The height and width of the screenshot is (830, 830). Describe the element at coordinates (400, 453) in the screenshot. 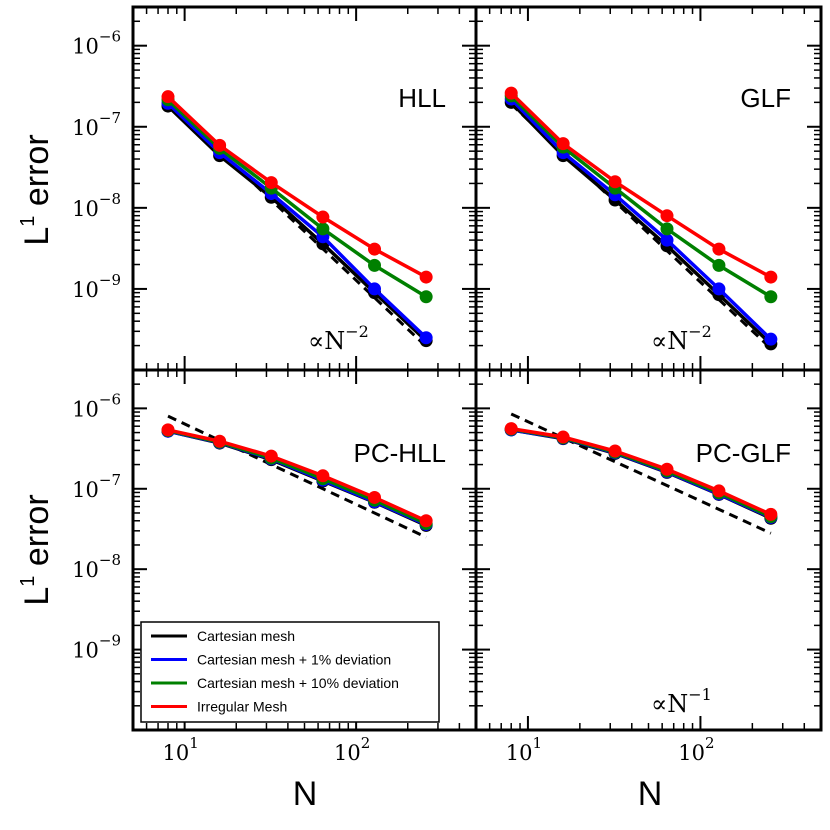

I see `panel-title: PC-HLL` at that location.